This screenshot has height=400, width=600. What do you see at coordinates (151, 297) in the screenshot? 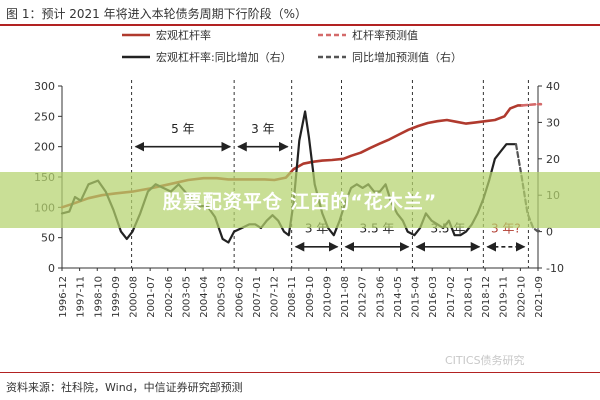
I see `x-tick-label: 2001-07` at bounding box center [151, 297].